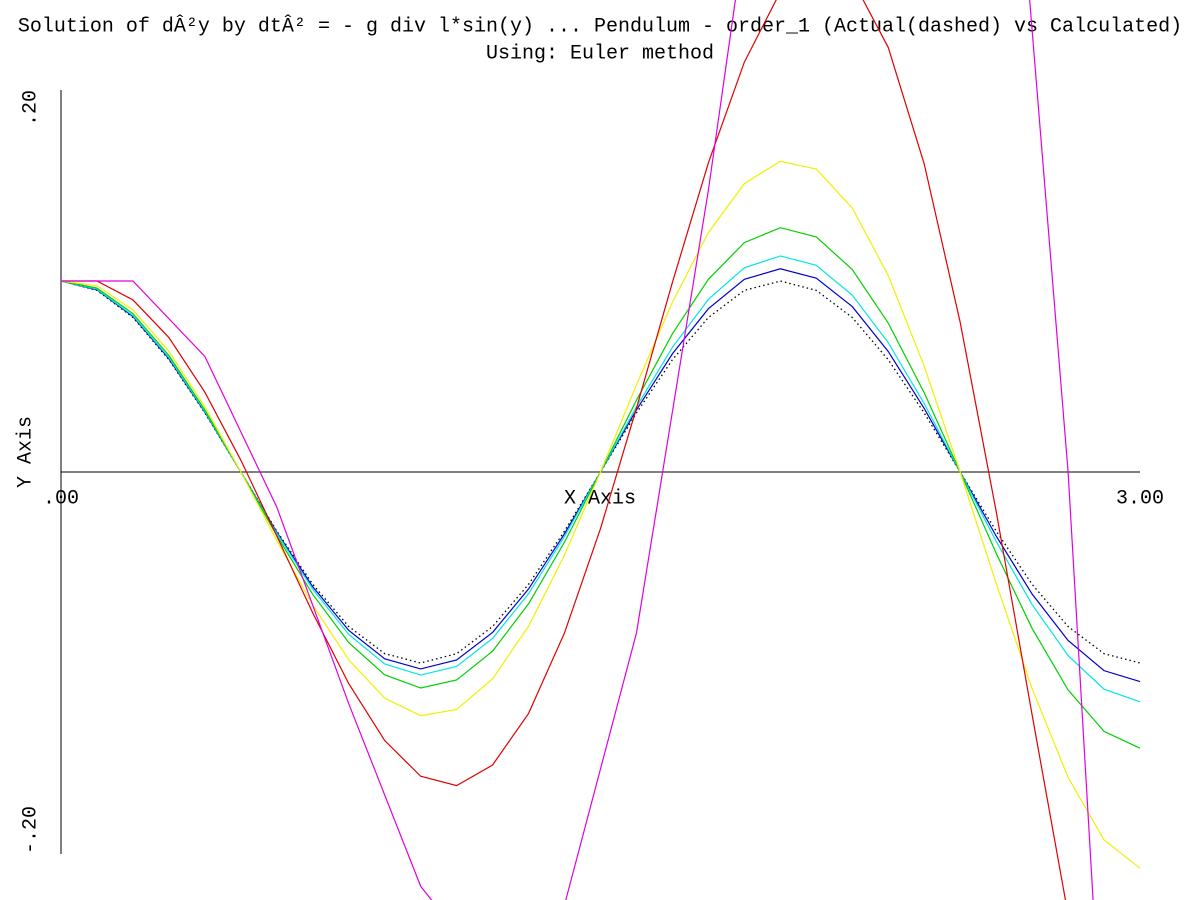 Image resolution: width=1200 pixels, height=900 pixels. I want to click on x-axis-label: X Axis, so click(600, 498).